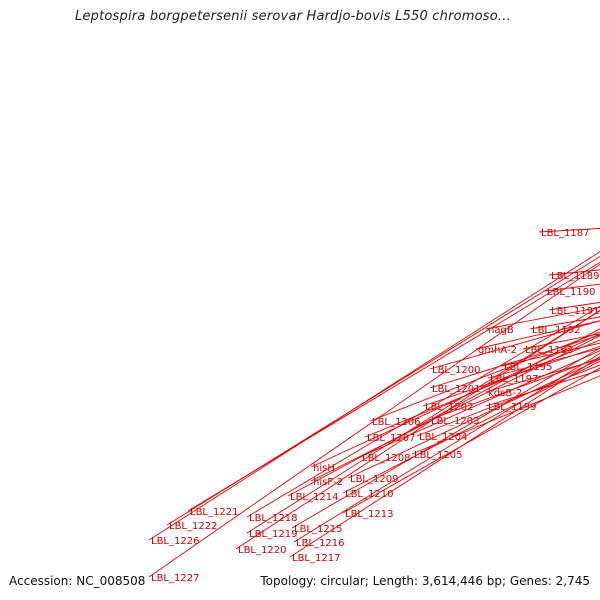 The width and height of the screenshot is (600, 600). What do you see at coordinates (443, 437) in the screenshot?
I see `gene-label: LBL_1204` at bounding box center [443, 437].